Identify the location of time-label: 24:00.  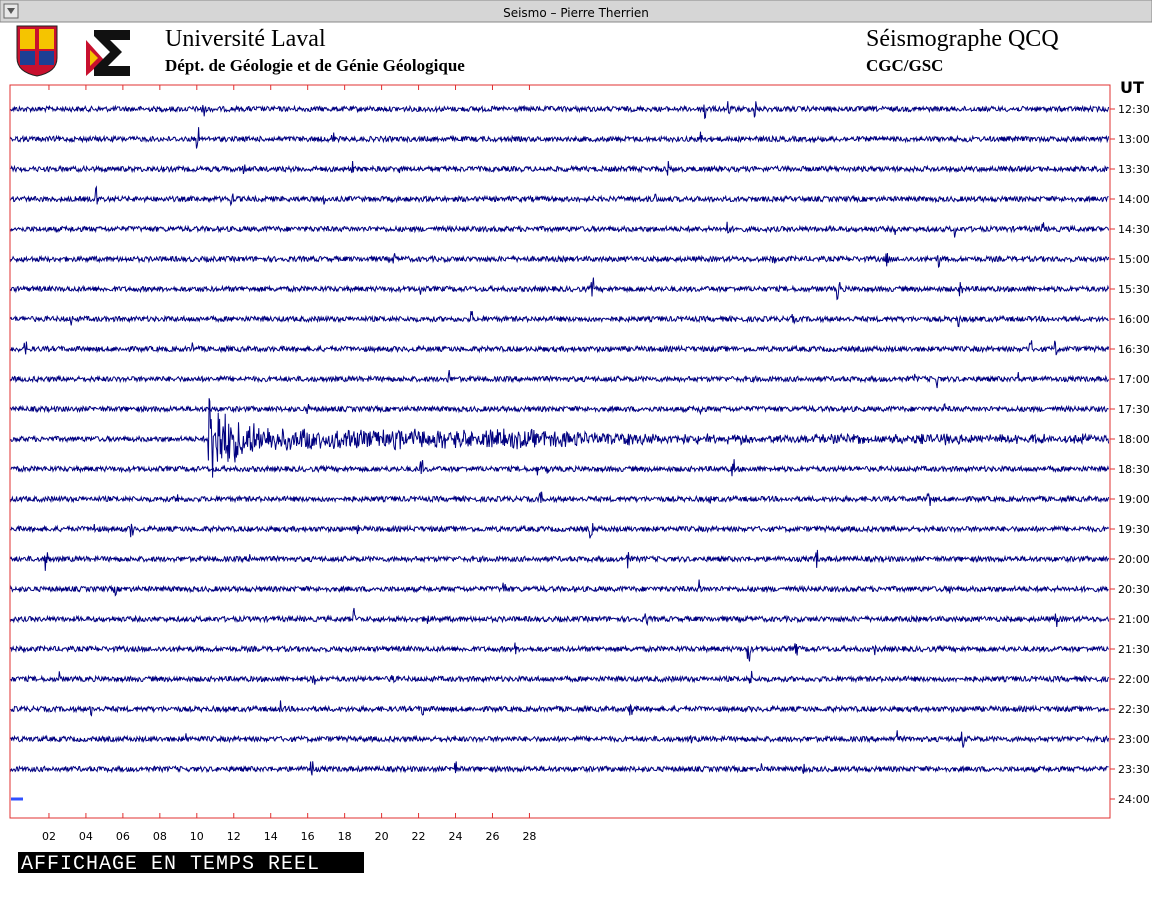
(1134, 799).